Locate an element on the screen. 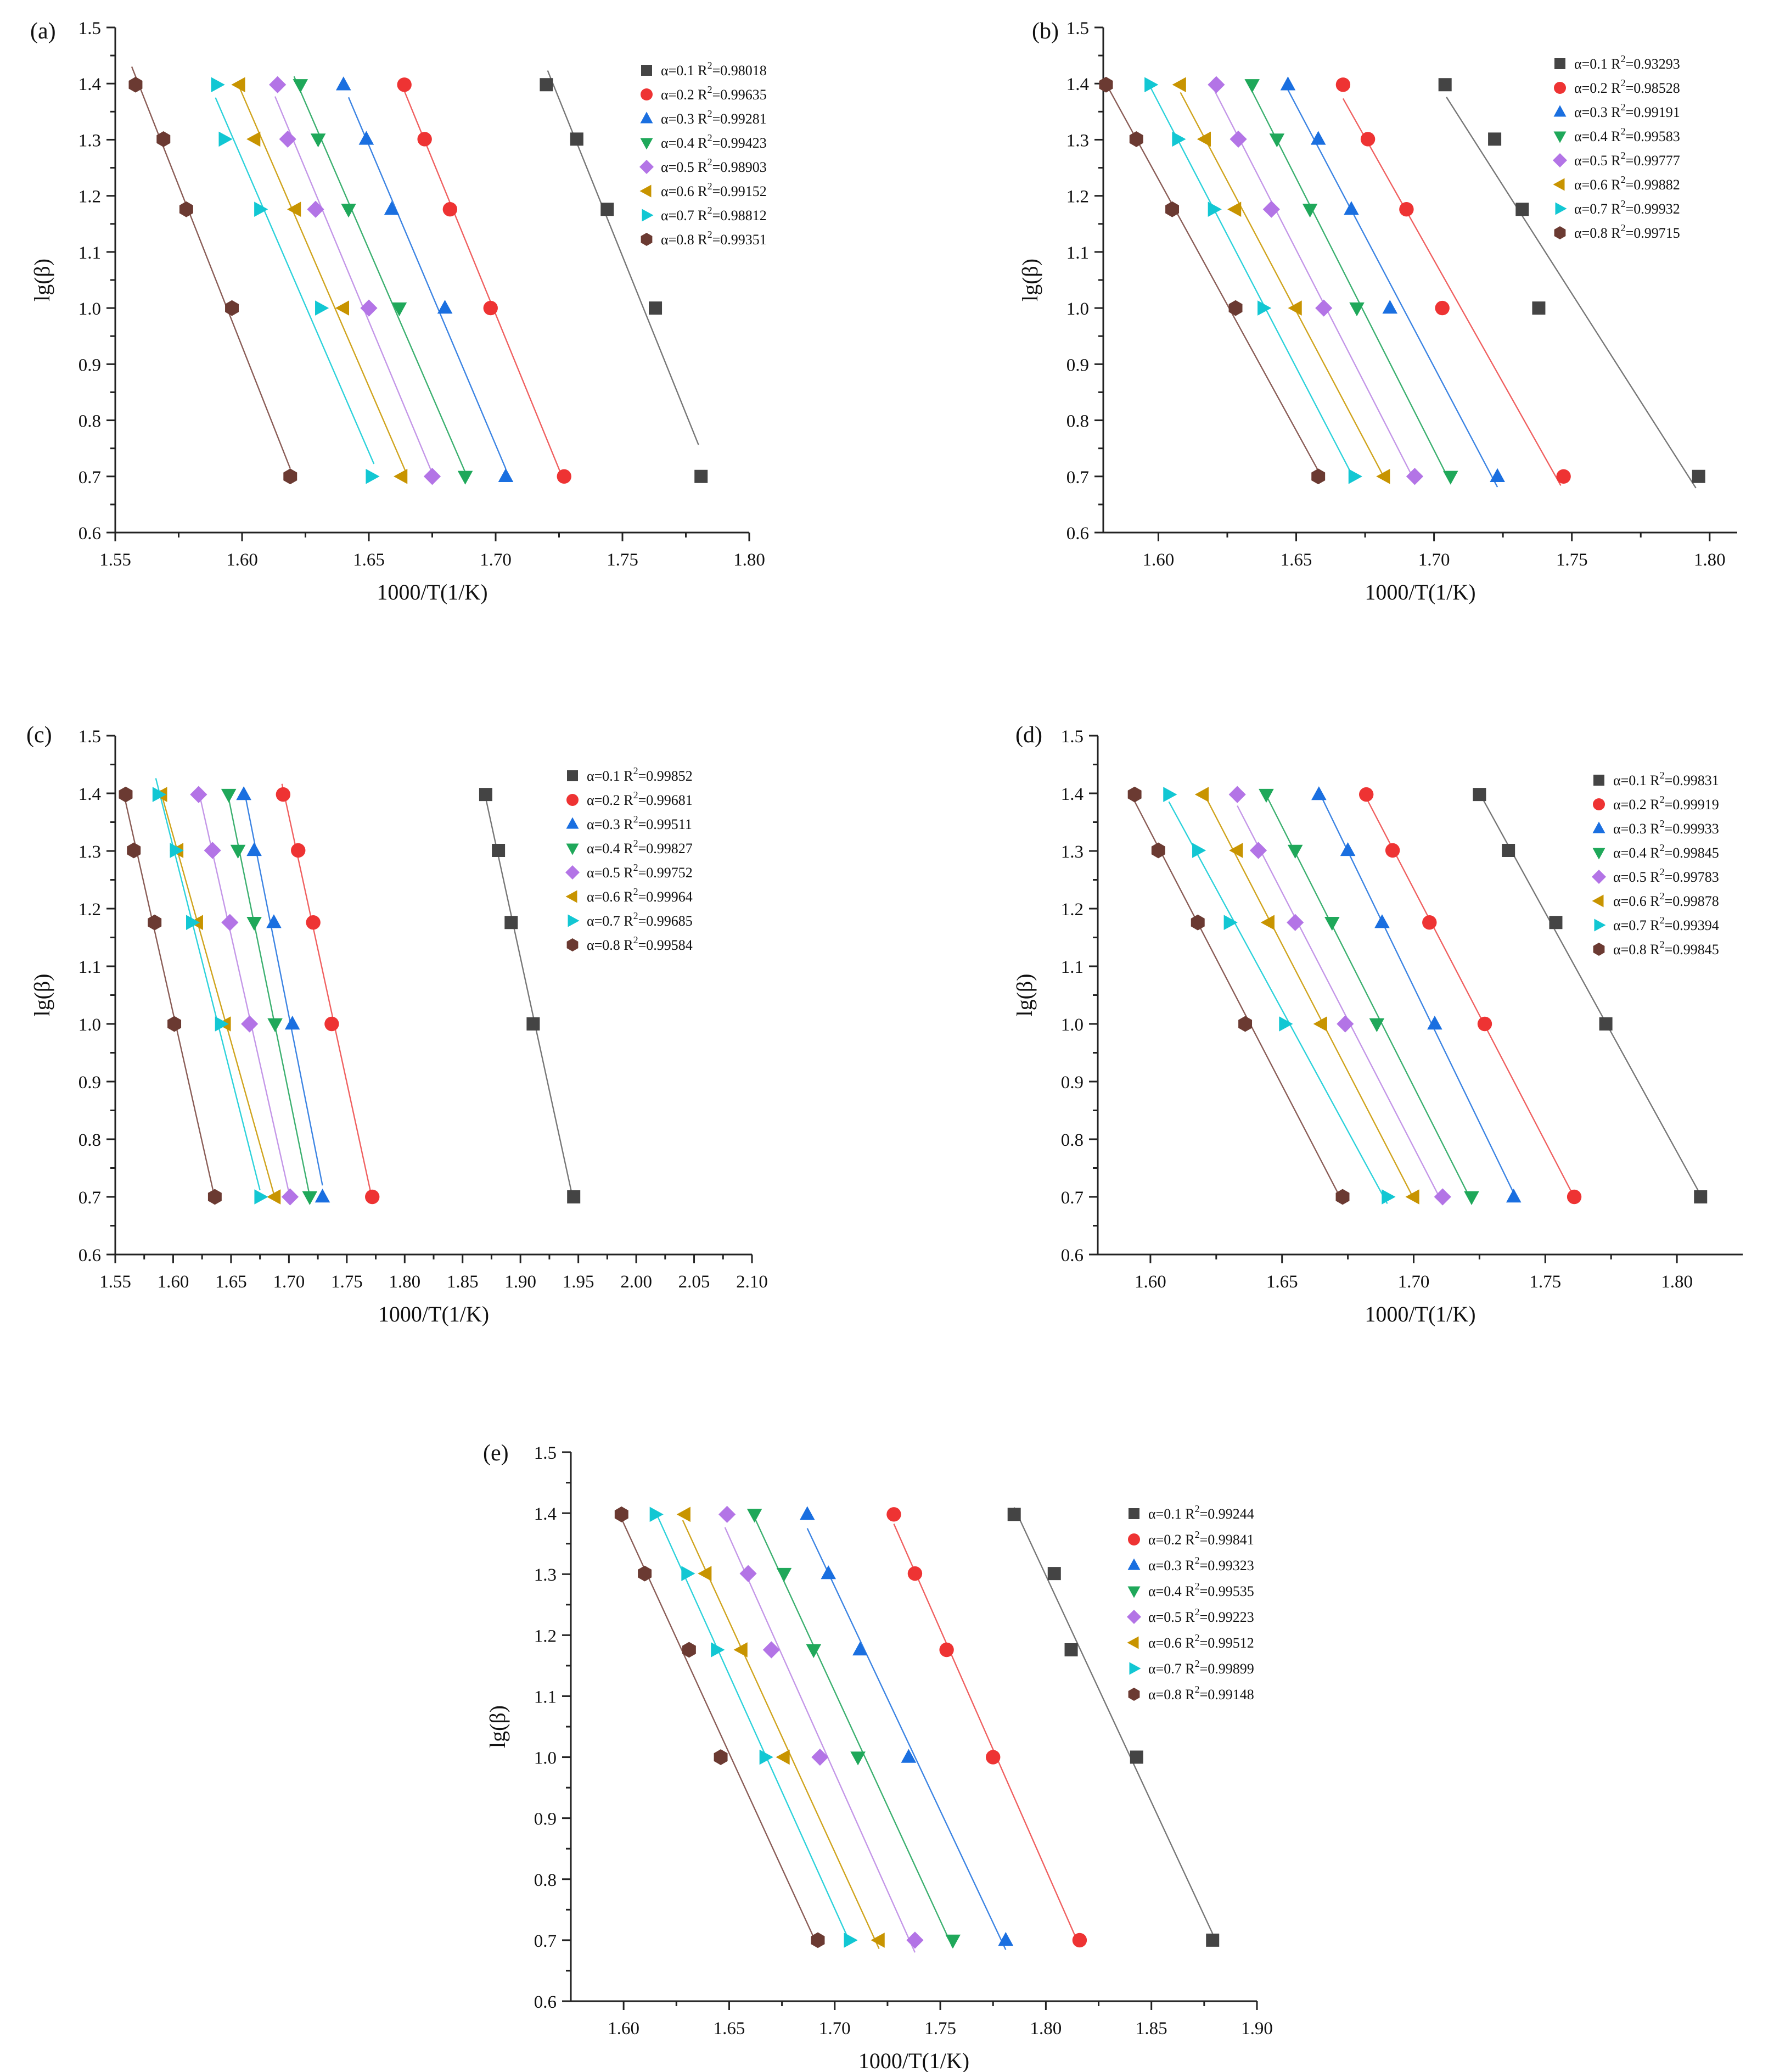  x-tick-label: 2.05 is located at coordinates (694, 1282).